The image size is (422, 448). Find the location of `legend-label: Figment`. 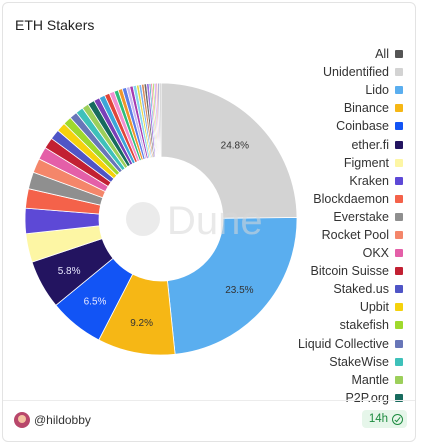

legend-label: Figment is located at coordinates (366, 162).